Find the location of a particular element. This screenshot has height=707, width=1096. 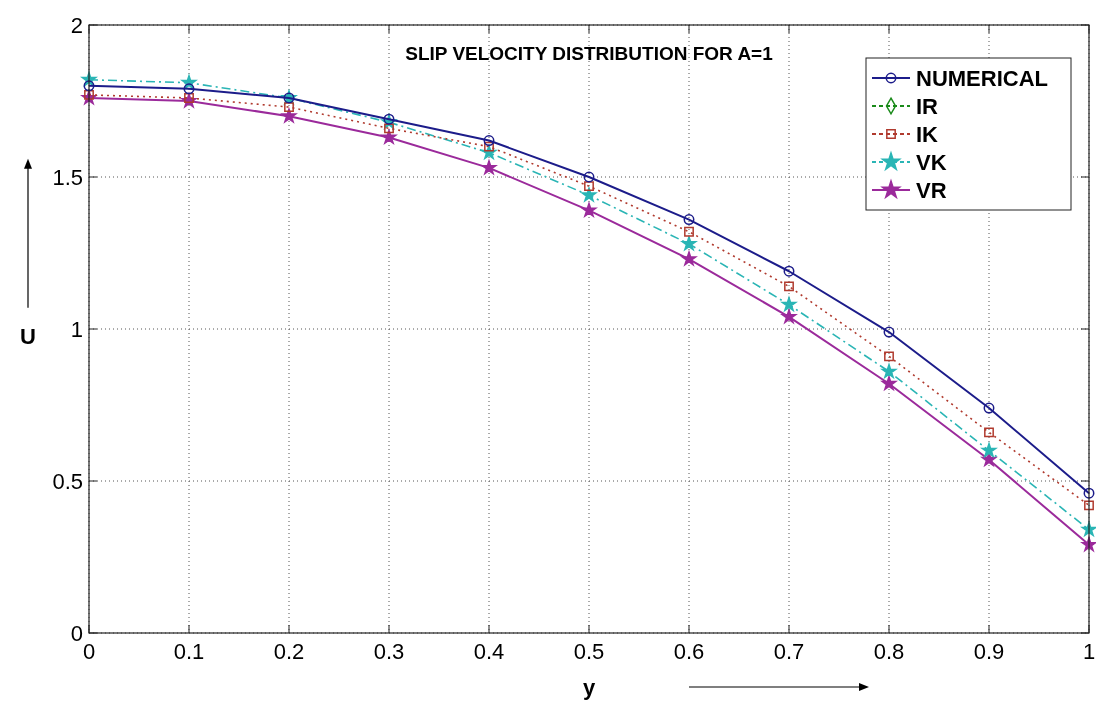

x-tick-label: 0.1 is located at coordinates (189, 651).